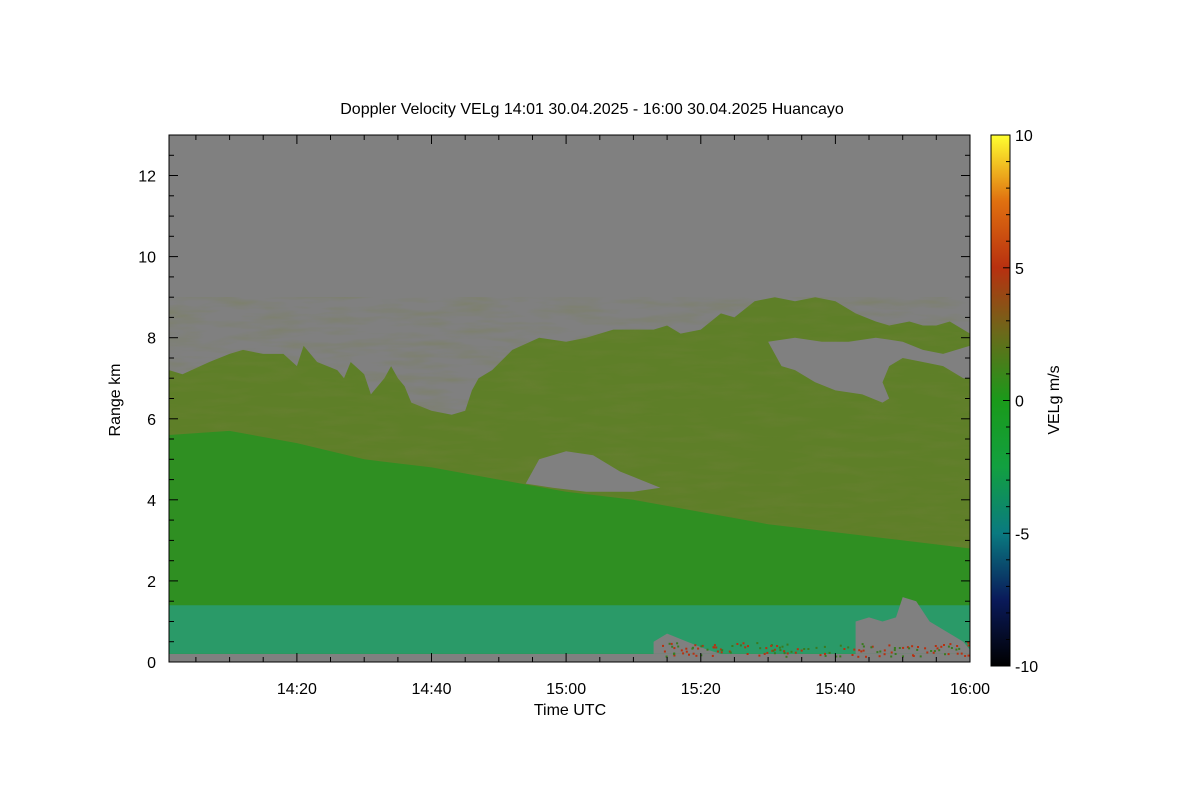  What do you see at coordinates (1022, 534) in the screenshot?
I see `colorbar-tick-label: -5` at bounding box center [1022, 534].